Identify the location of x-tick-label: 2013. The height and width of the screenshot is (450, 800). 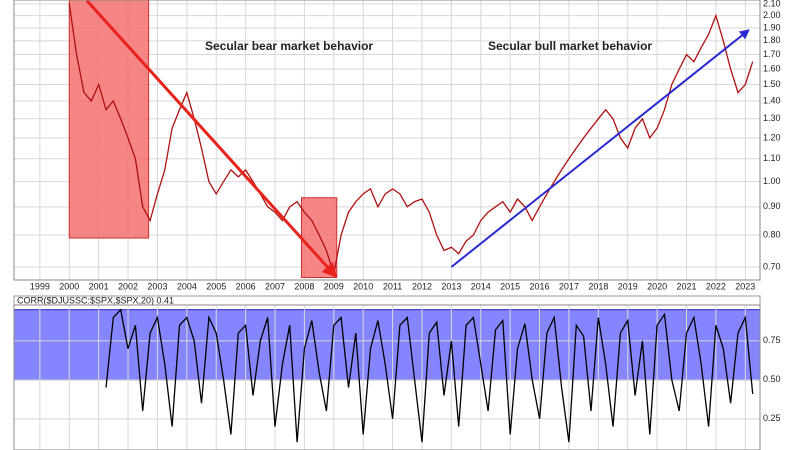
(451, 286).